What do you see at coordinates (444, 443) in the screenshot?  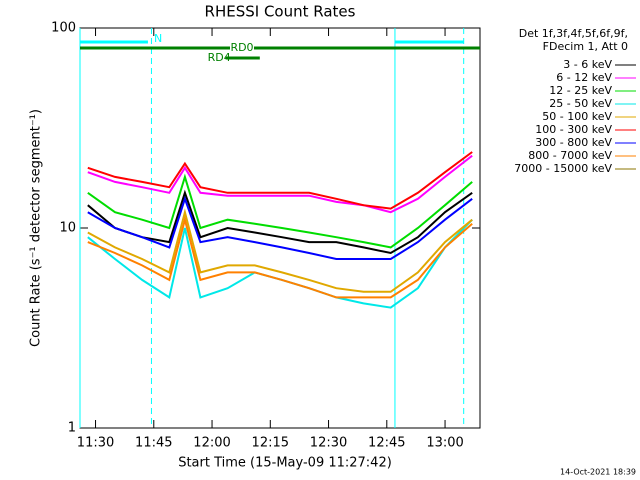 I see `x-tick-label: 13:00` at bounding box center [444, 443].